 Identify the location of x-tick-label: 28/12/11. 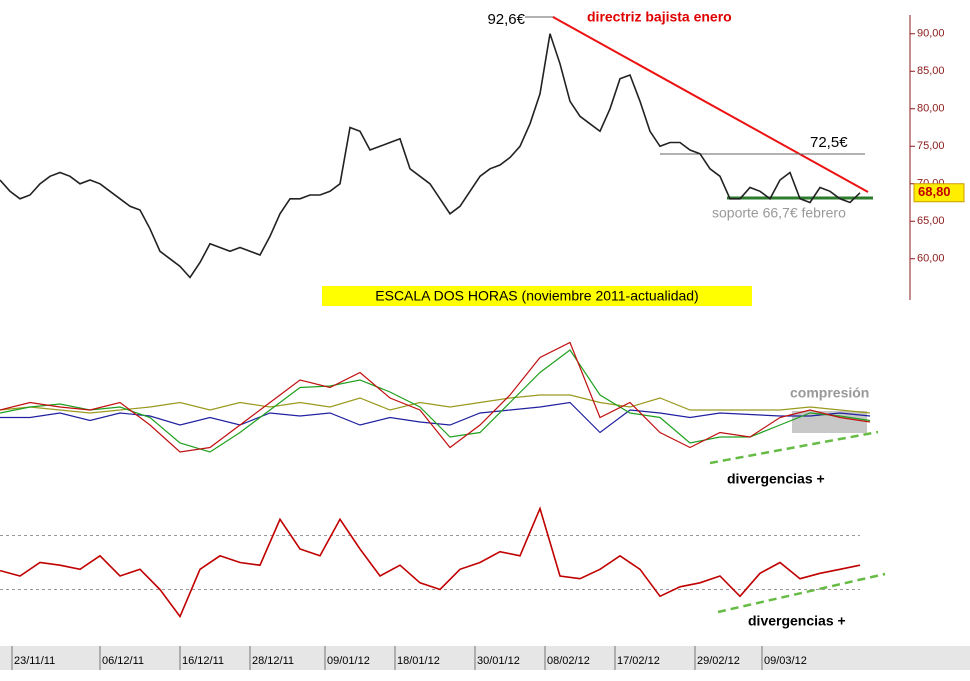
(273, 661).